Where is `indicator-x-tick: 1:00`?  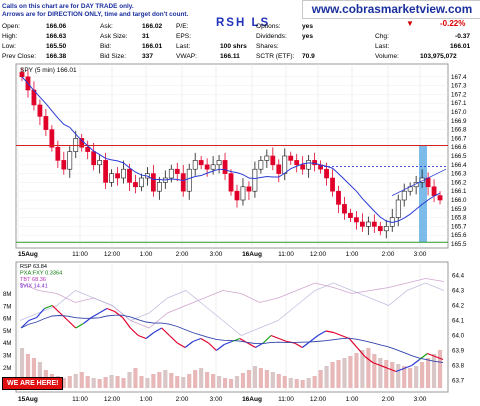 indicator-x-tick: 1:00 is located at coordinates (352, 399).